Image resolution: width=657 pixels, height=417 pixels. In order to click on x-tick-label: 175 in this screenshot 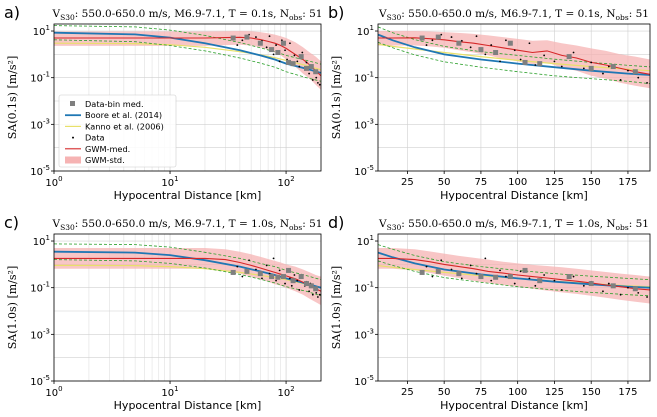, I will do `click(627, 392)`.